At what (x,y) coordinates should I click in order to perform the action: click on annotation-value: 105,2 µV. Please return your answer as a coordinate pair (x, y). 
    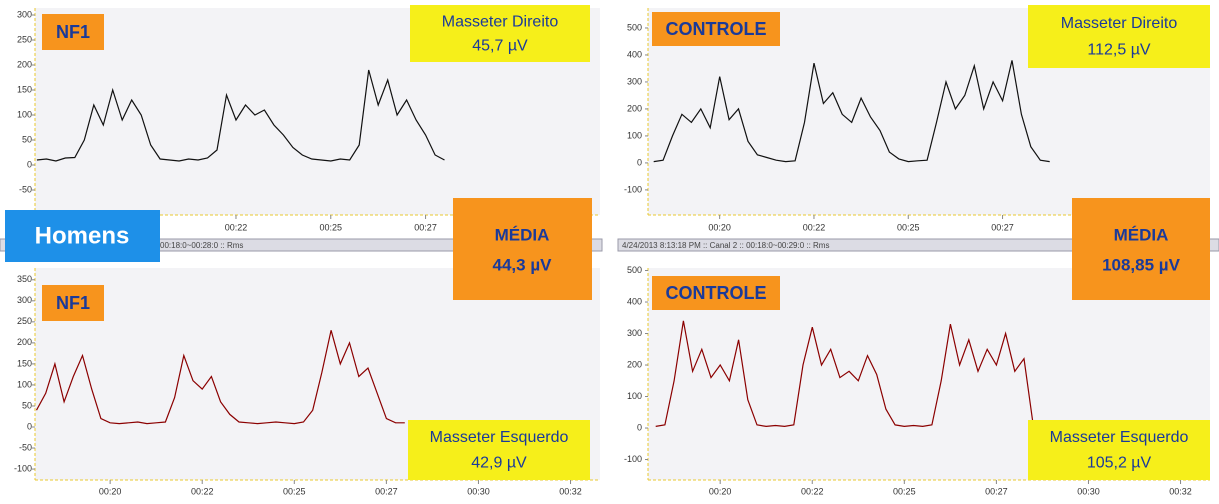
    Looking at the image, I should click on (1119, 462).